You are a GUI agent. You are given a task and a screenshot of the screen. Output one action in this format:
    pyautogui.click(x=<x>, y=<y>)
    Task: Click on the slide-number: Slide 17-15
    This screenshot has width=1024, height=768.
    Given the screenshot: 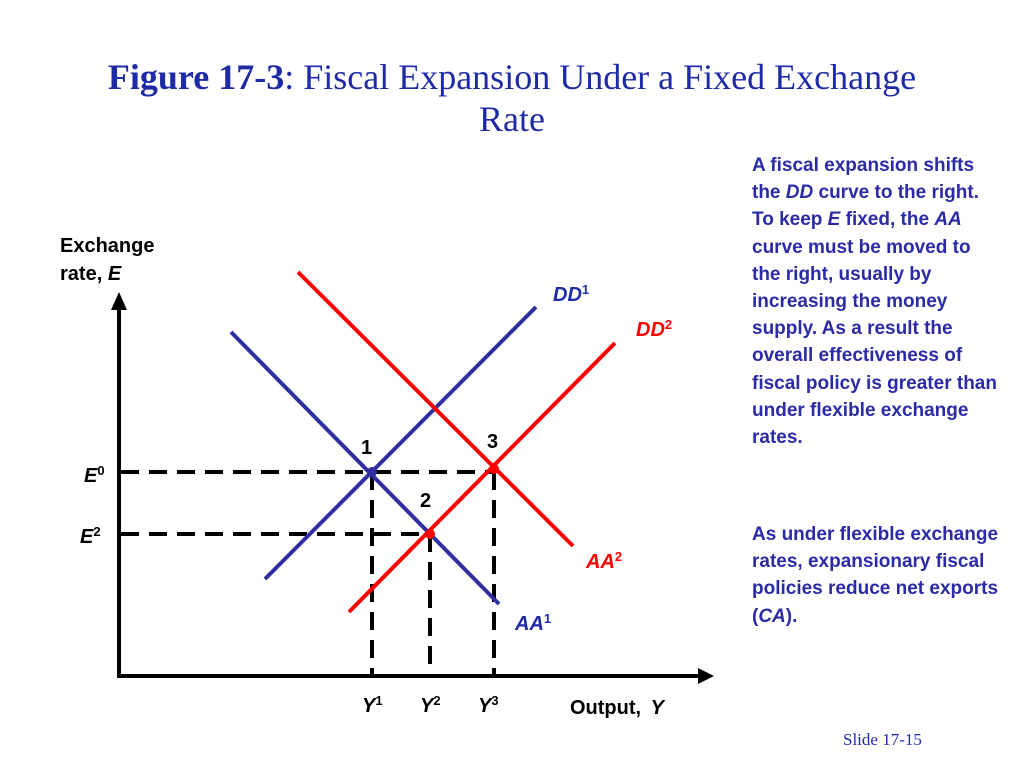 What is the action you would take?
    pyautogui.click(x=882, y=739)
    